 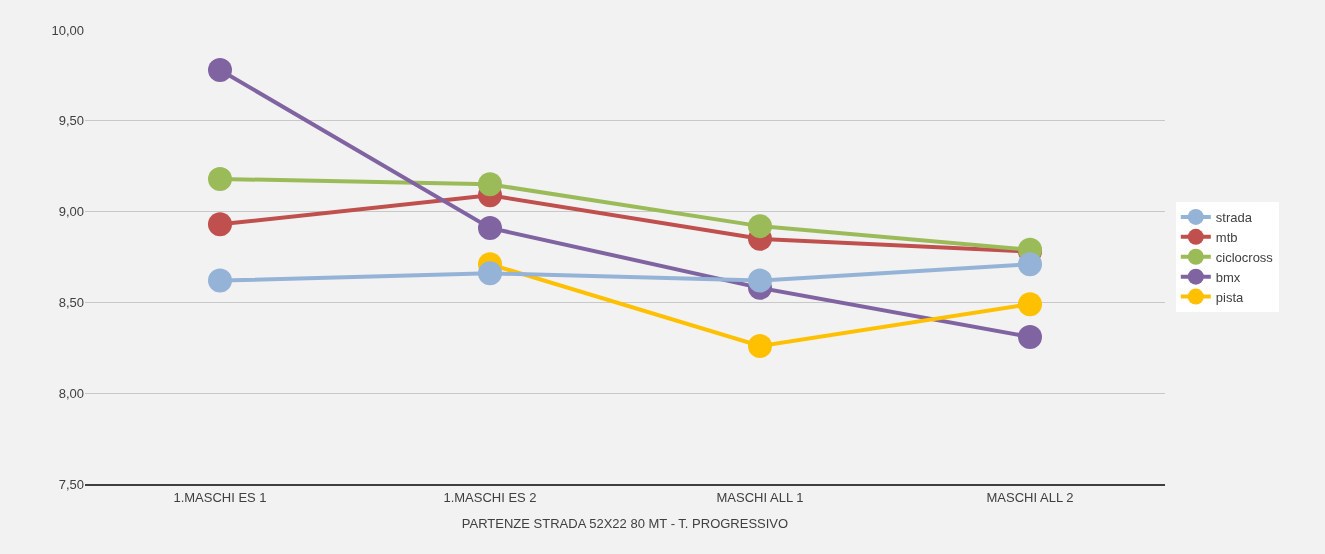 What do you see at coordinates (1230, 297) in the screenshot?
I see `legend-label: pista` at bounding box center [1230, 297].